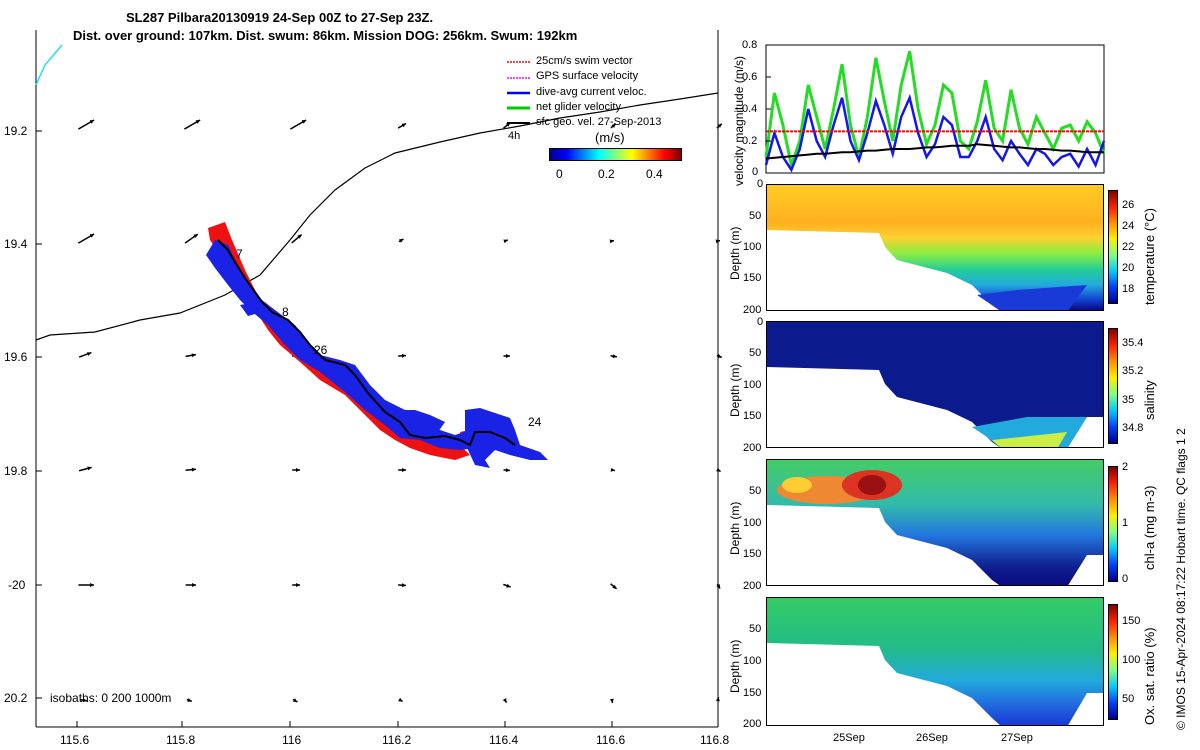  I want to click on chl-cbar-tick: 1, so click(1125, 523).